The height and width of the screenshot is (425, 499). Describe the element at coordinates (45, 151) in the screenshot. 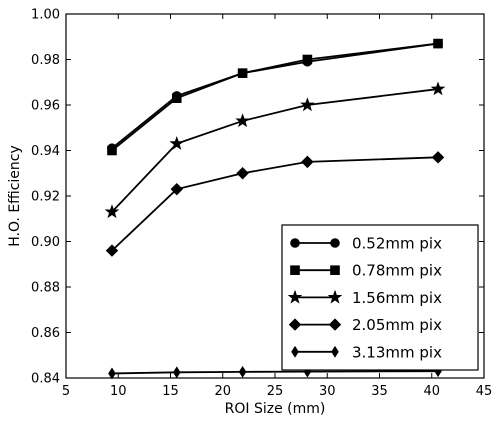

I see `y-tick-label: 0.94` at that location.